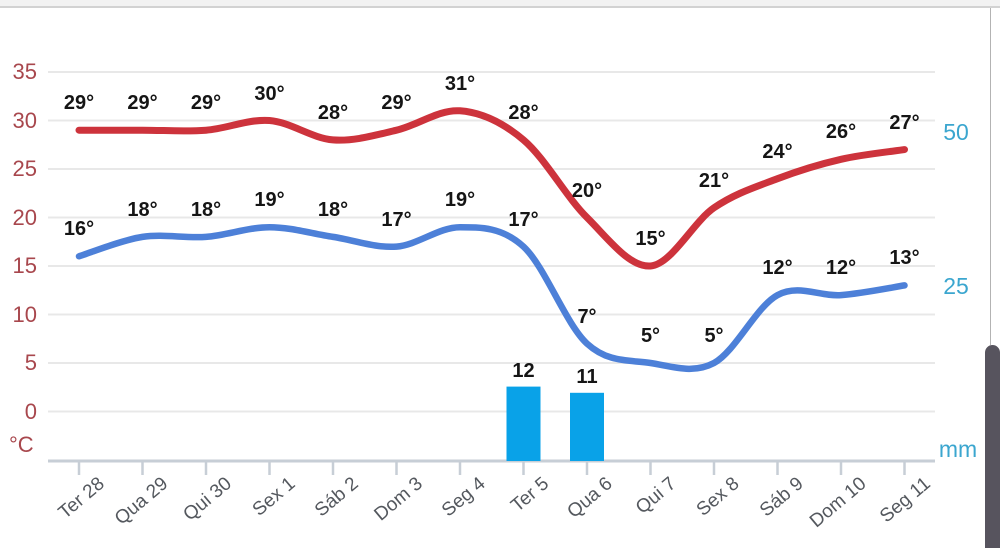  What do you see at coordinates (269, 93) in the screenshot?
I see `max-temp-label: 30°` at bounding box center [269, 93].